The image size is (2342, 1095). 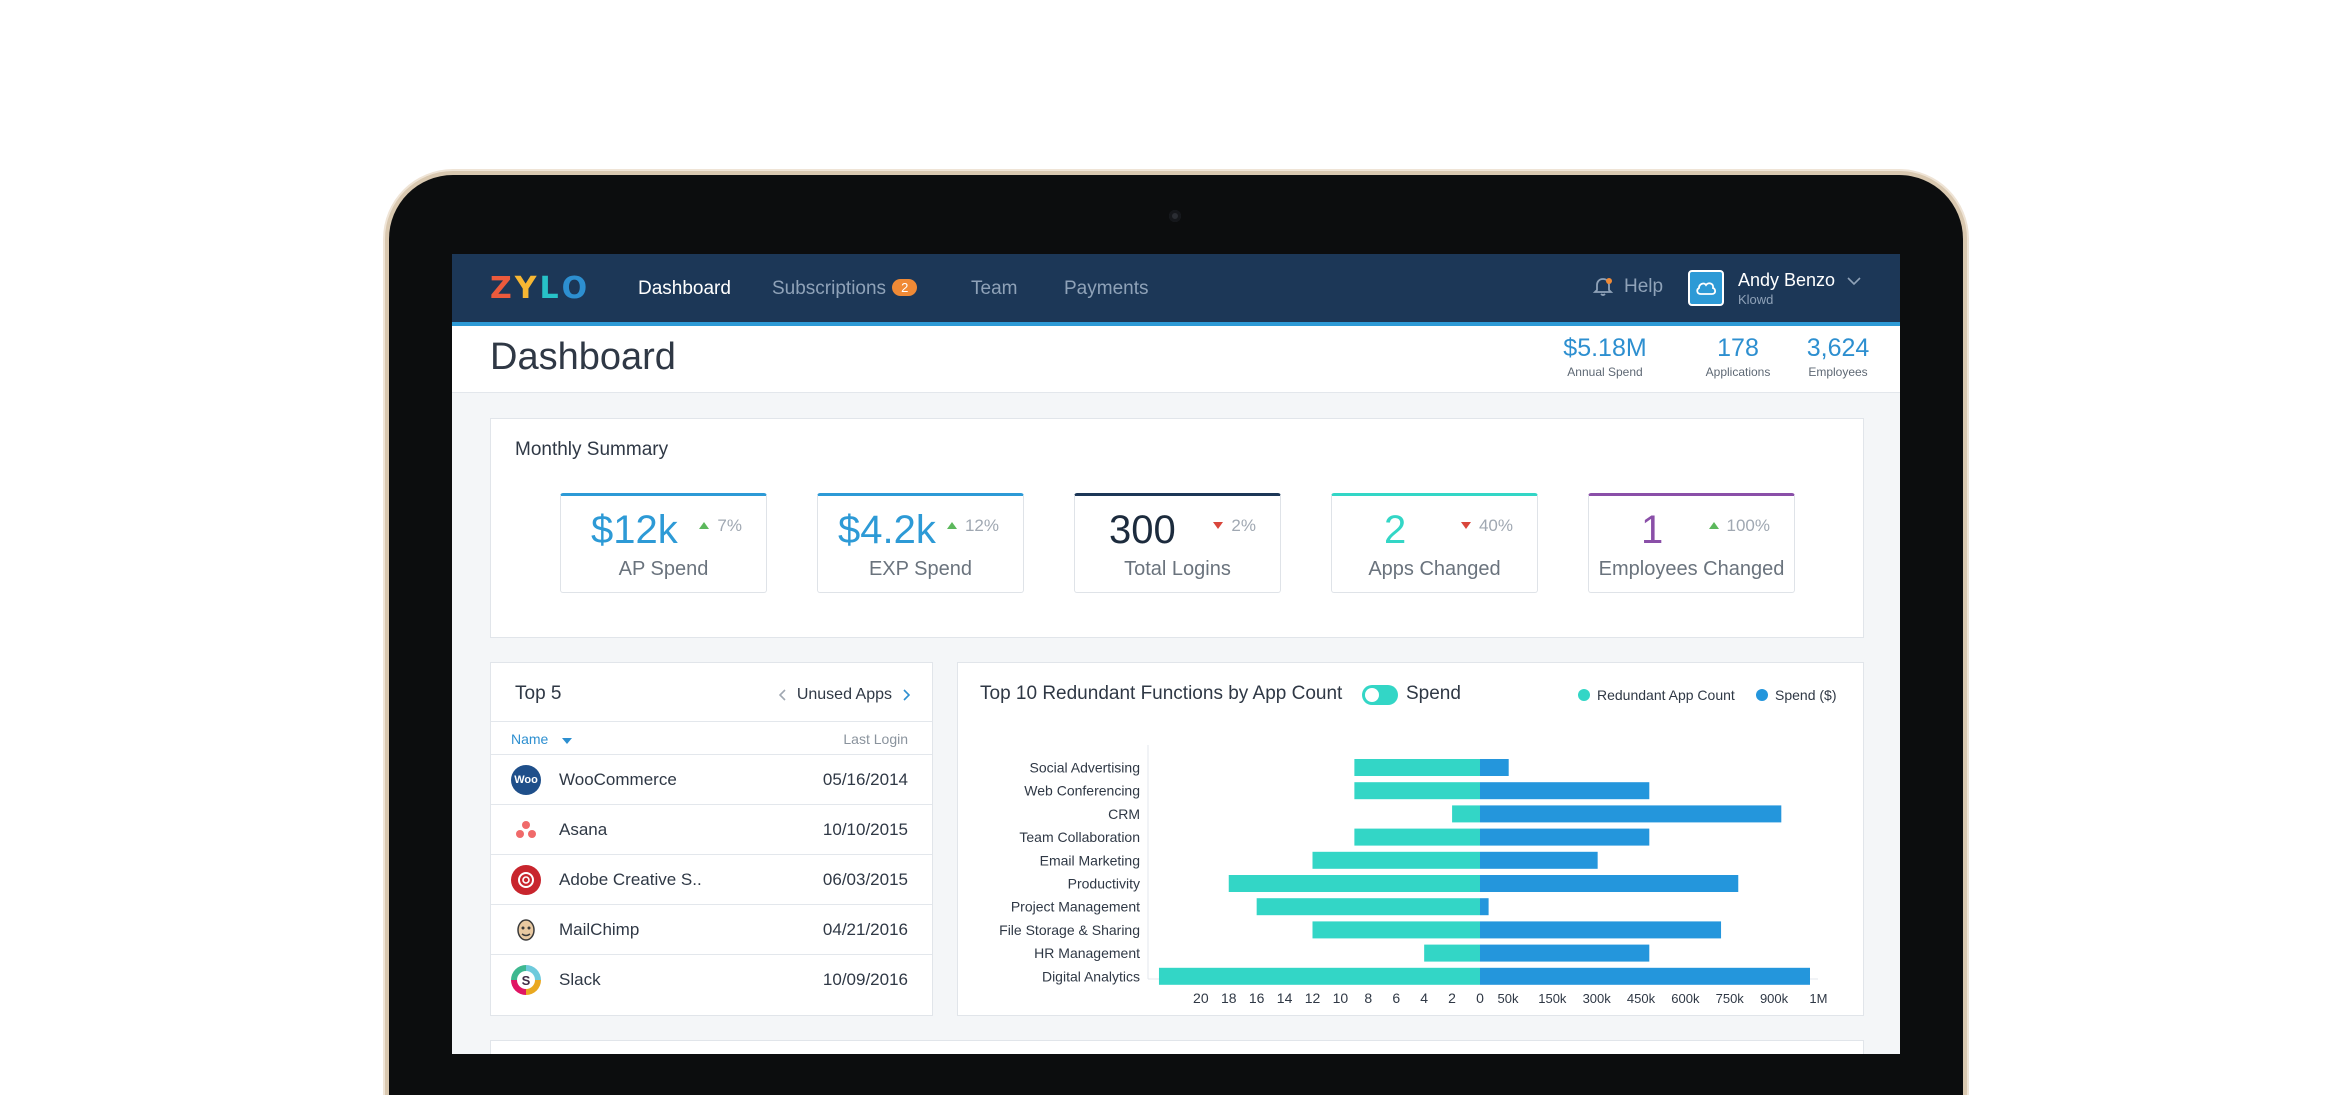 What do you see at coordinates (711, 980) in the screenshot?
I see `table-row: S Slack 10/09/2016` at bounding box center [711, 980].